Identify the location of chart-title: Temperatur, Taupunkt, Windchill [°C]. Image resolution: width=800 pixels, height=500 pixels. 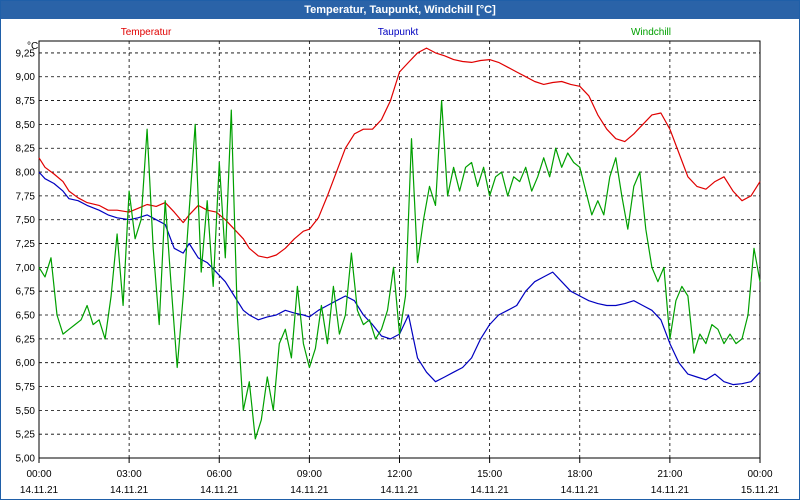
(400, 10).